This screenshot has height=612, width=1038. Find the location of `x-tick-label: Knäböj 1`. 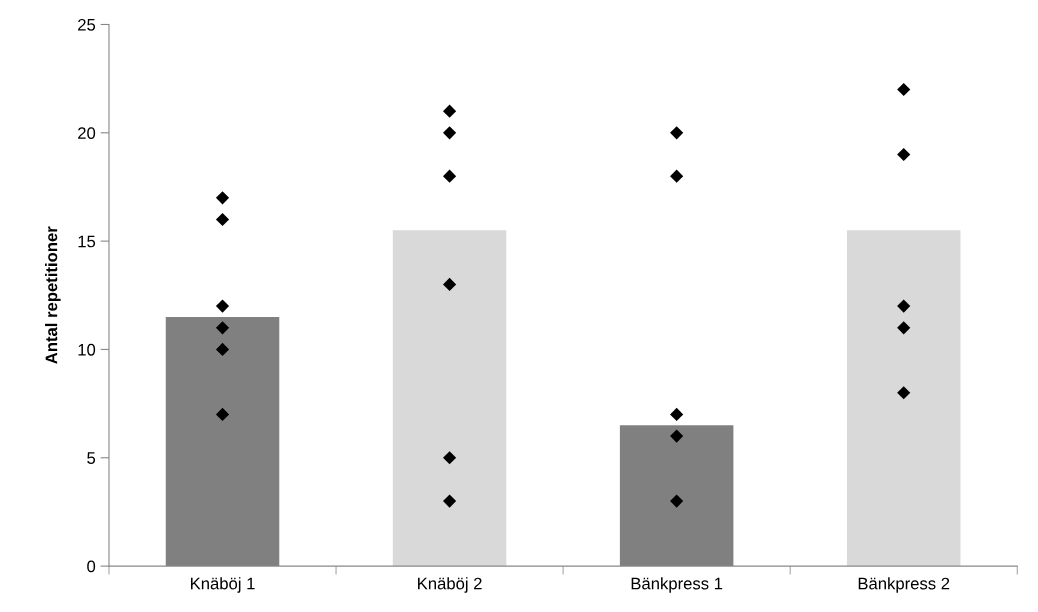

x-tick-label: Knäböj 1 is located at coordinates (222, 585).